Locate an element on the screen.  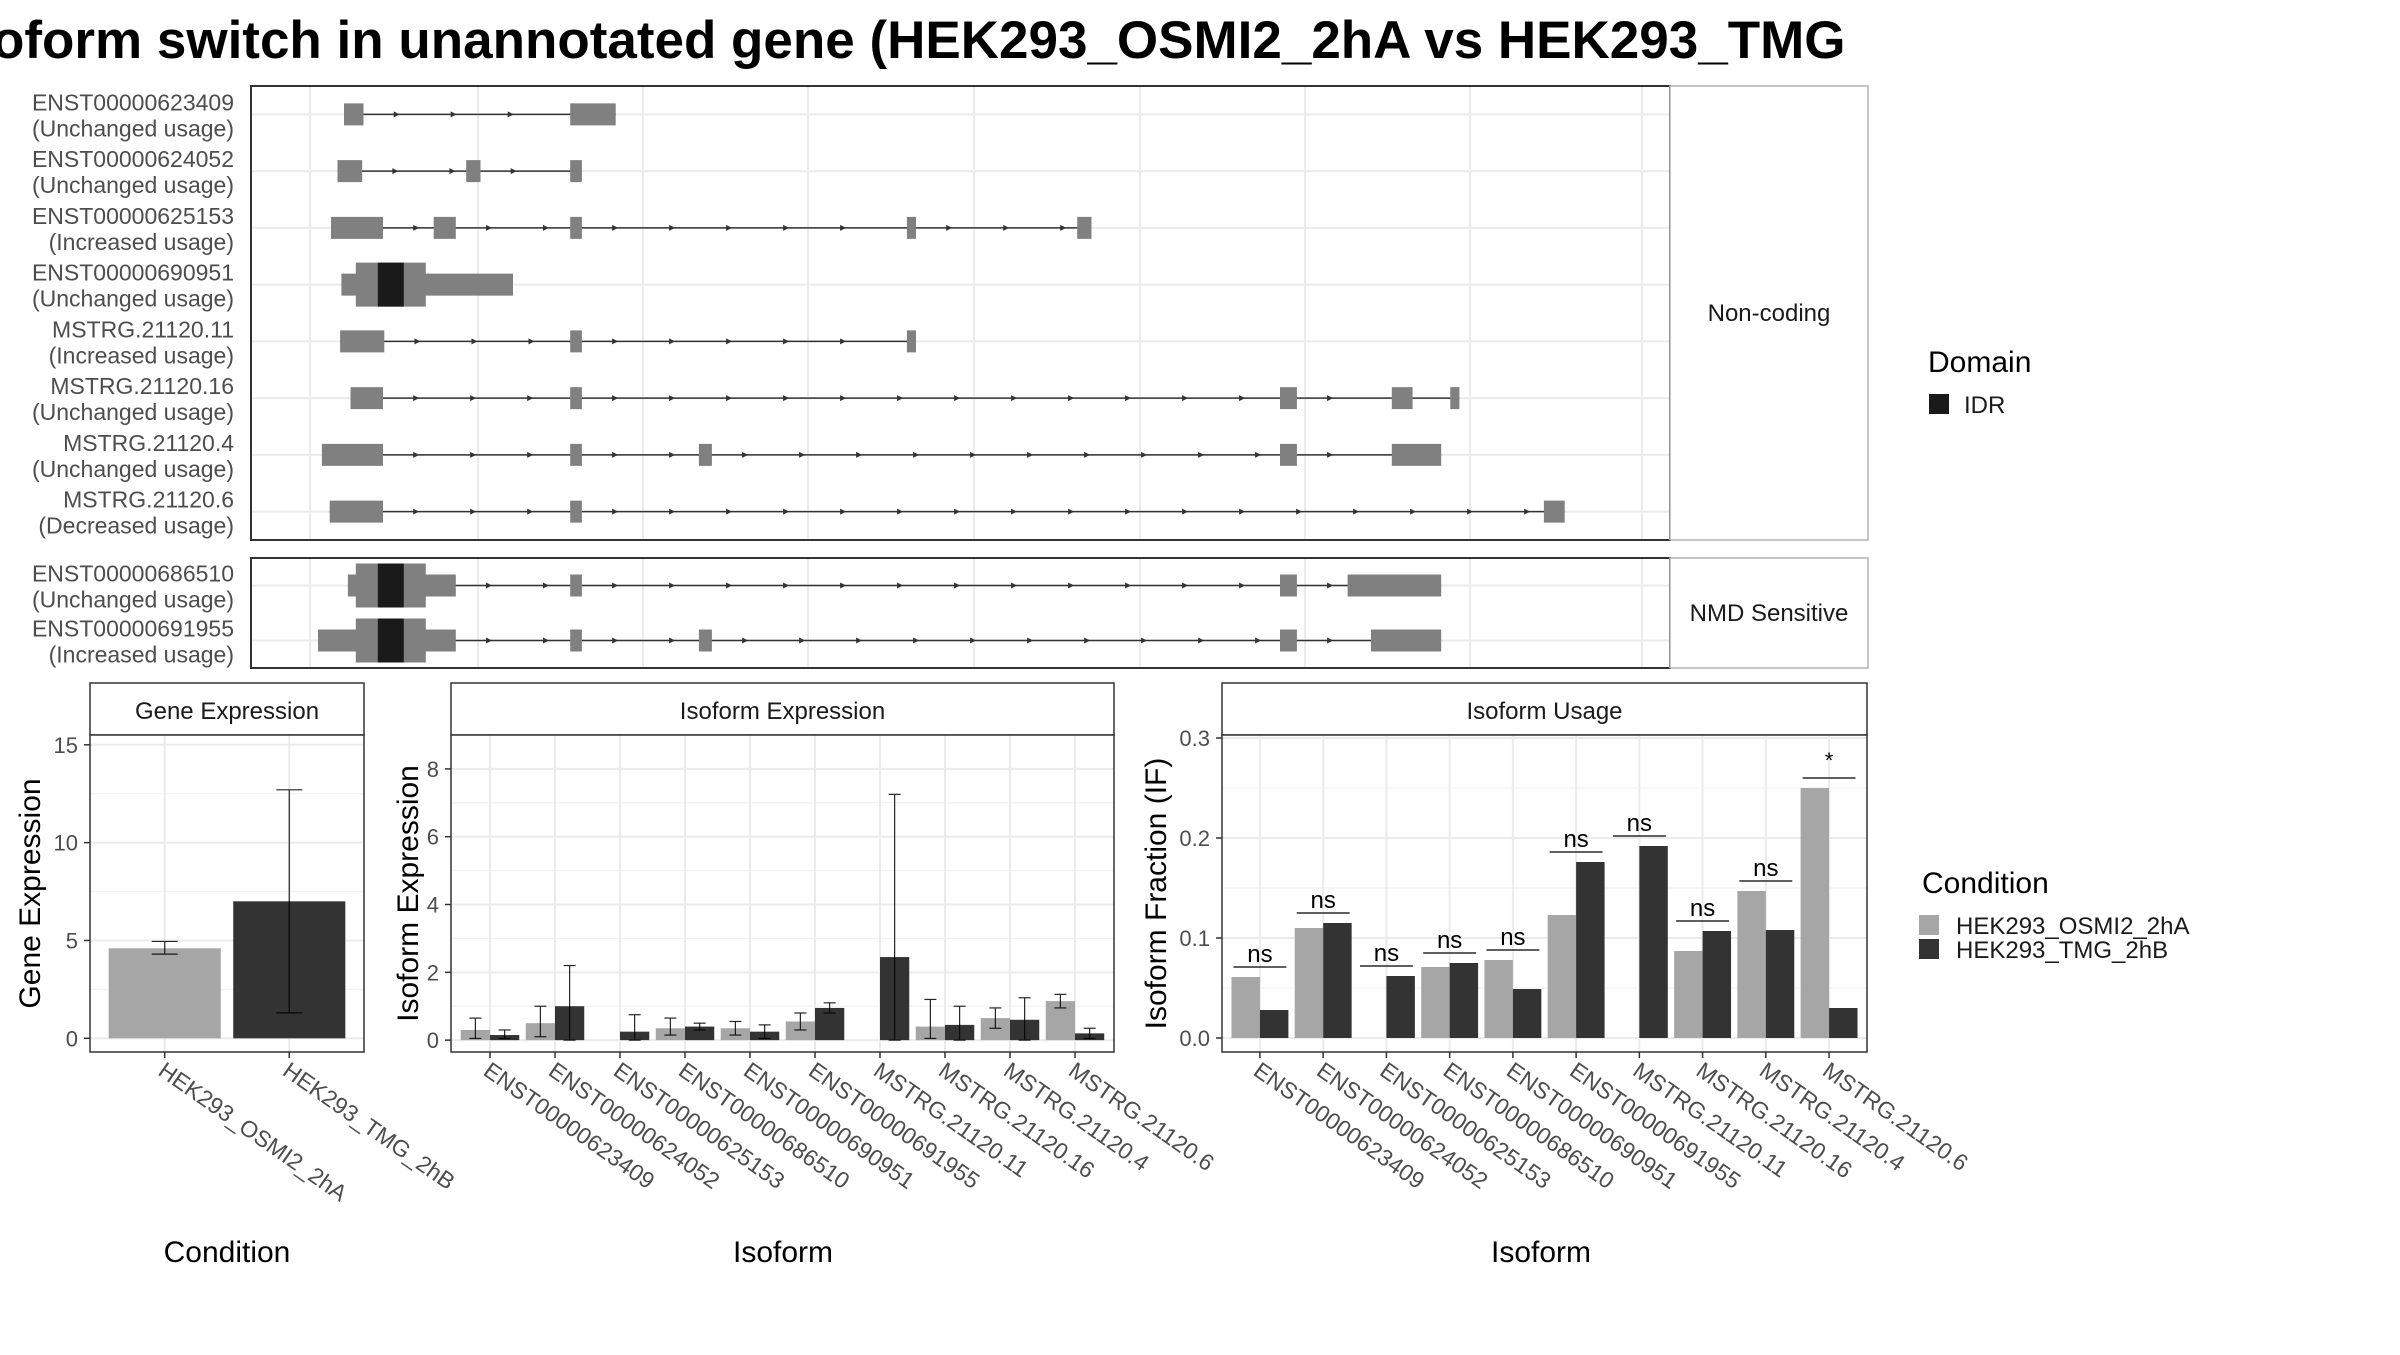
y-tick-label: 10 is located at coordinates (66, 843).